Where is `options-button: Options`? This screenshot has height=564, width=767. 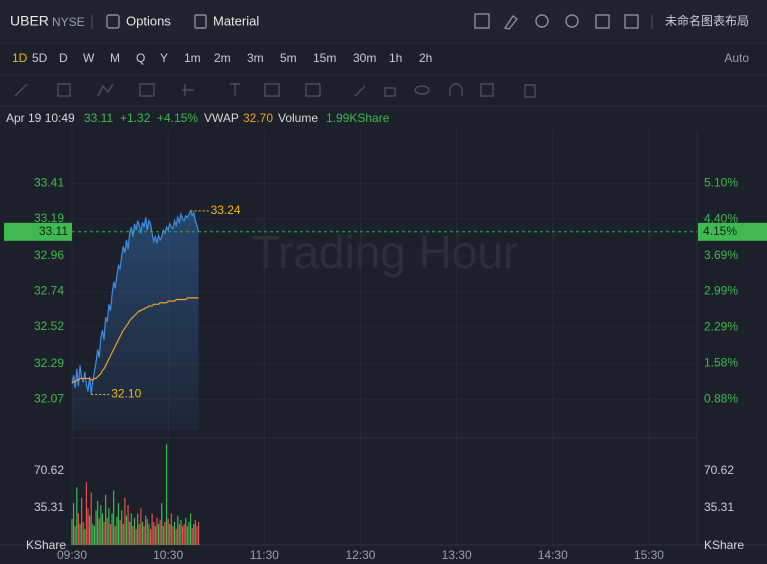
options-button: Options is located at coordinates (148, 20).